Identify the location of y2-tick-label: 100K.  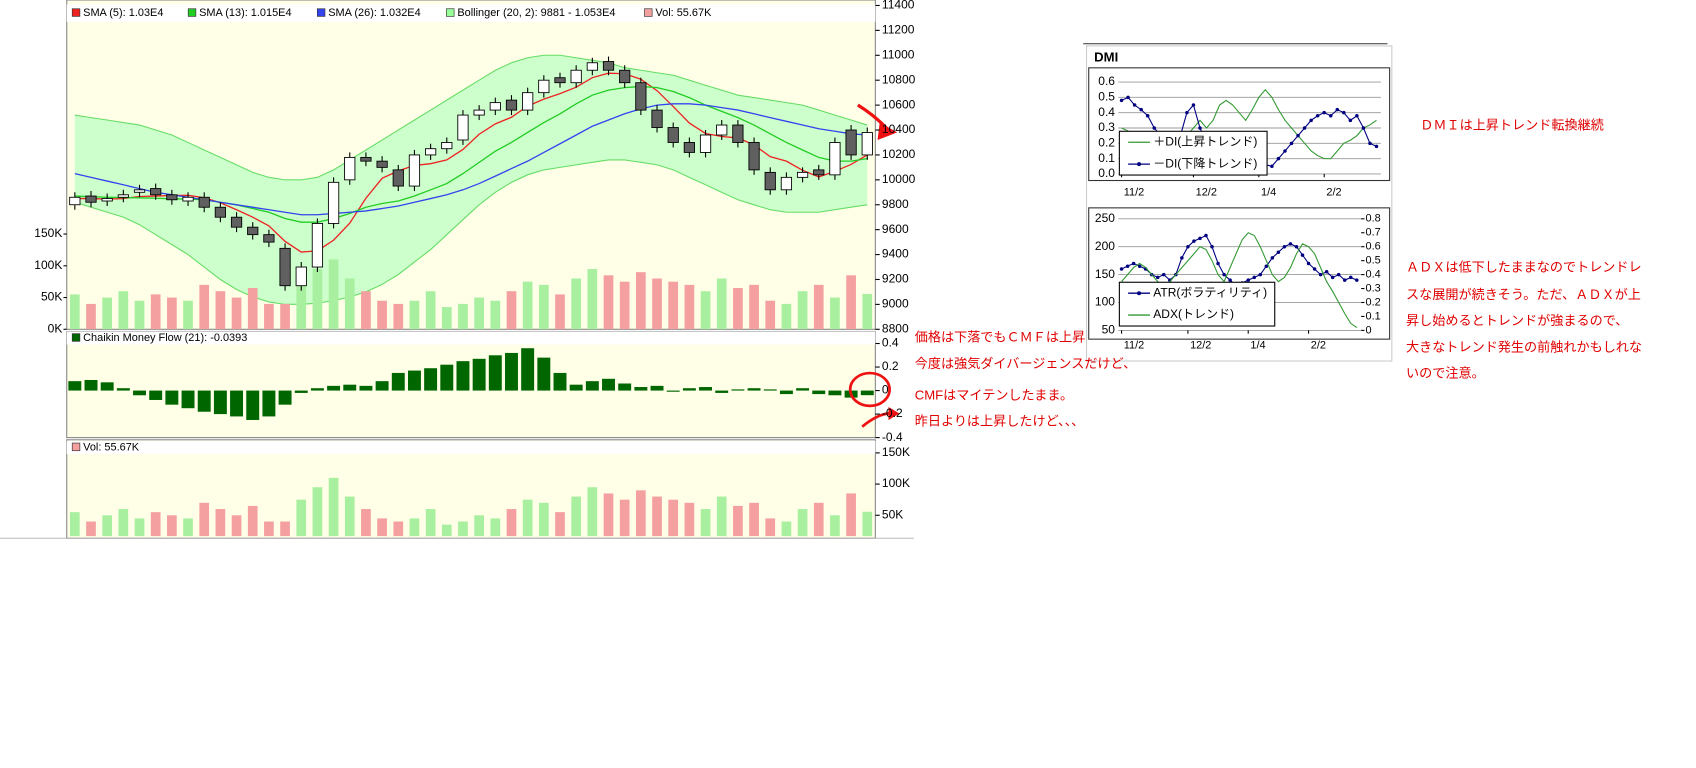
(48, 265).